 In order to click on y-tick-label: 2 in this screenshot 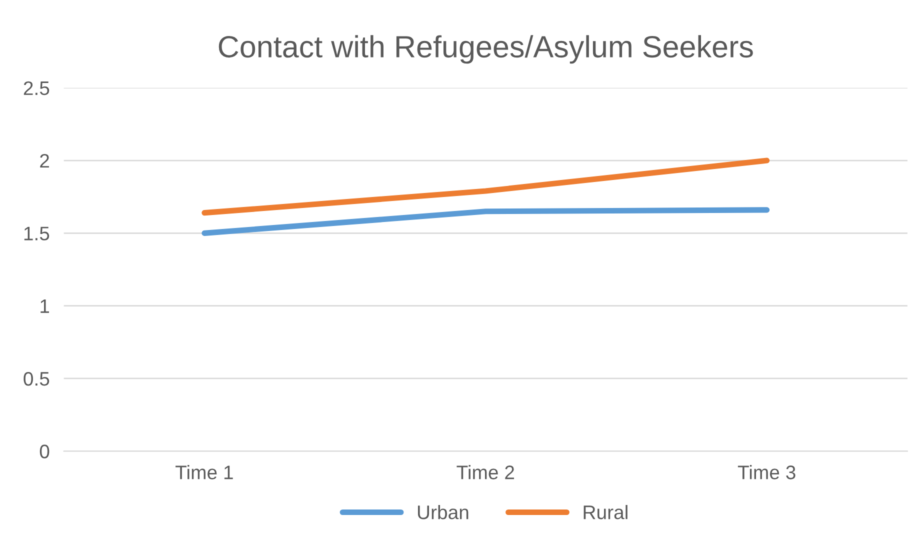, I will do `click(44, 161)`.